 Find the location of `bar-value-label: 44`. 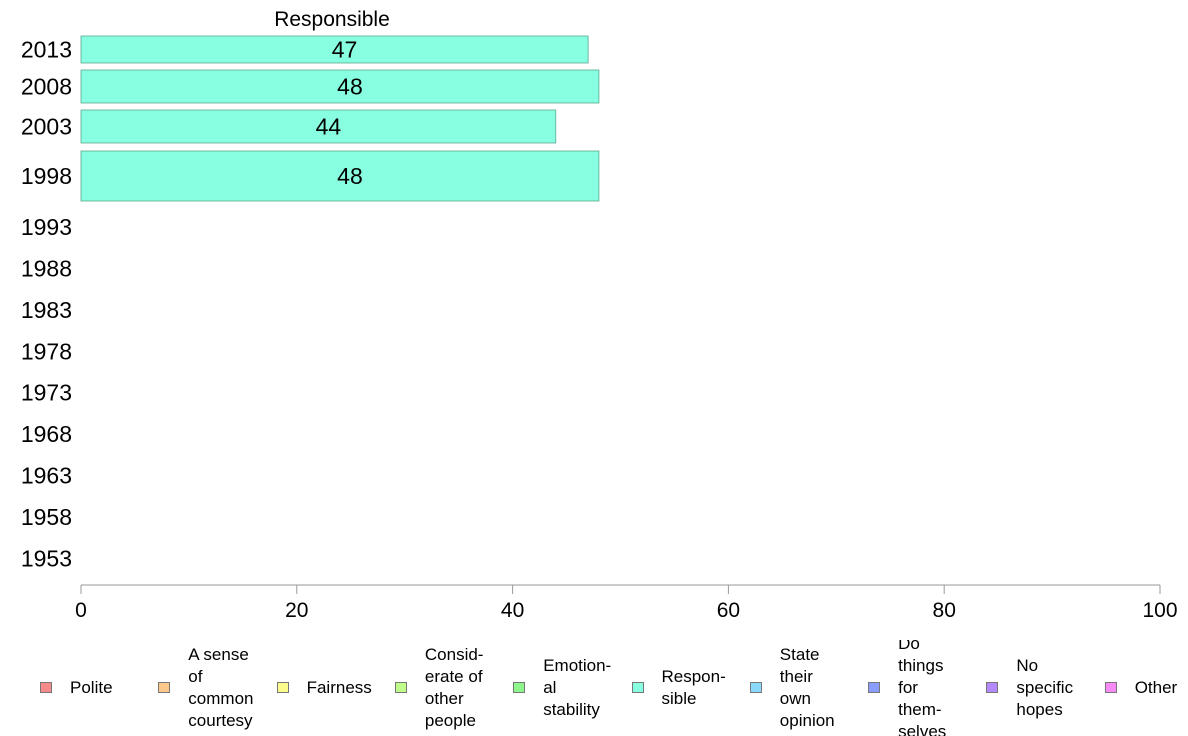

bar-value-label: 44 is located at coordinates (329, 127).